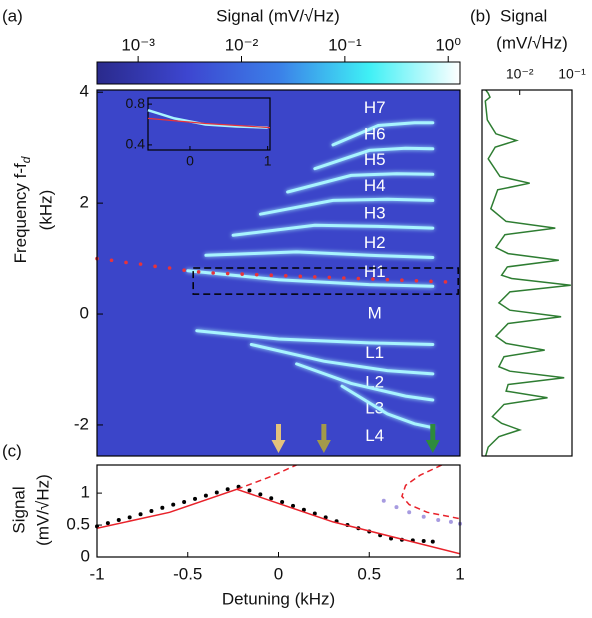  What do you see at coordinates (278, 73) in the screenshot?
I see `colorbar` at bounding box center [278, 73].